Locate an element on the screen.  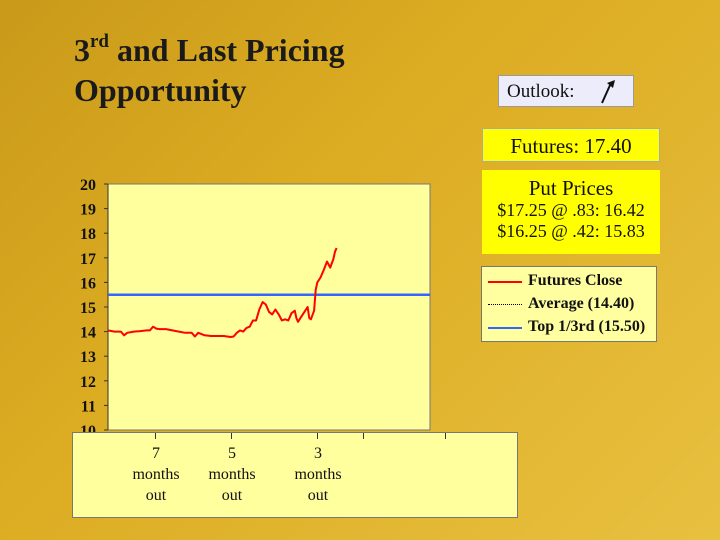
futures-price-text: Futures: 17.40 is located at coordinates (571, 146).